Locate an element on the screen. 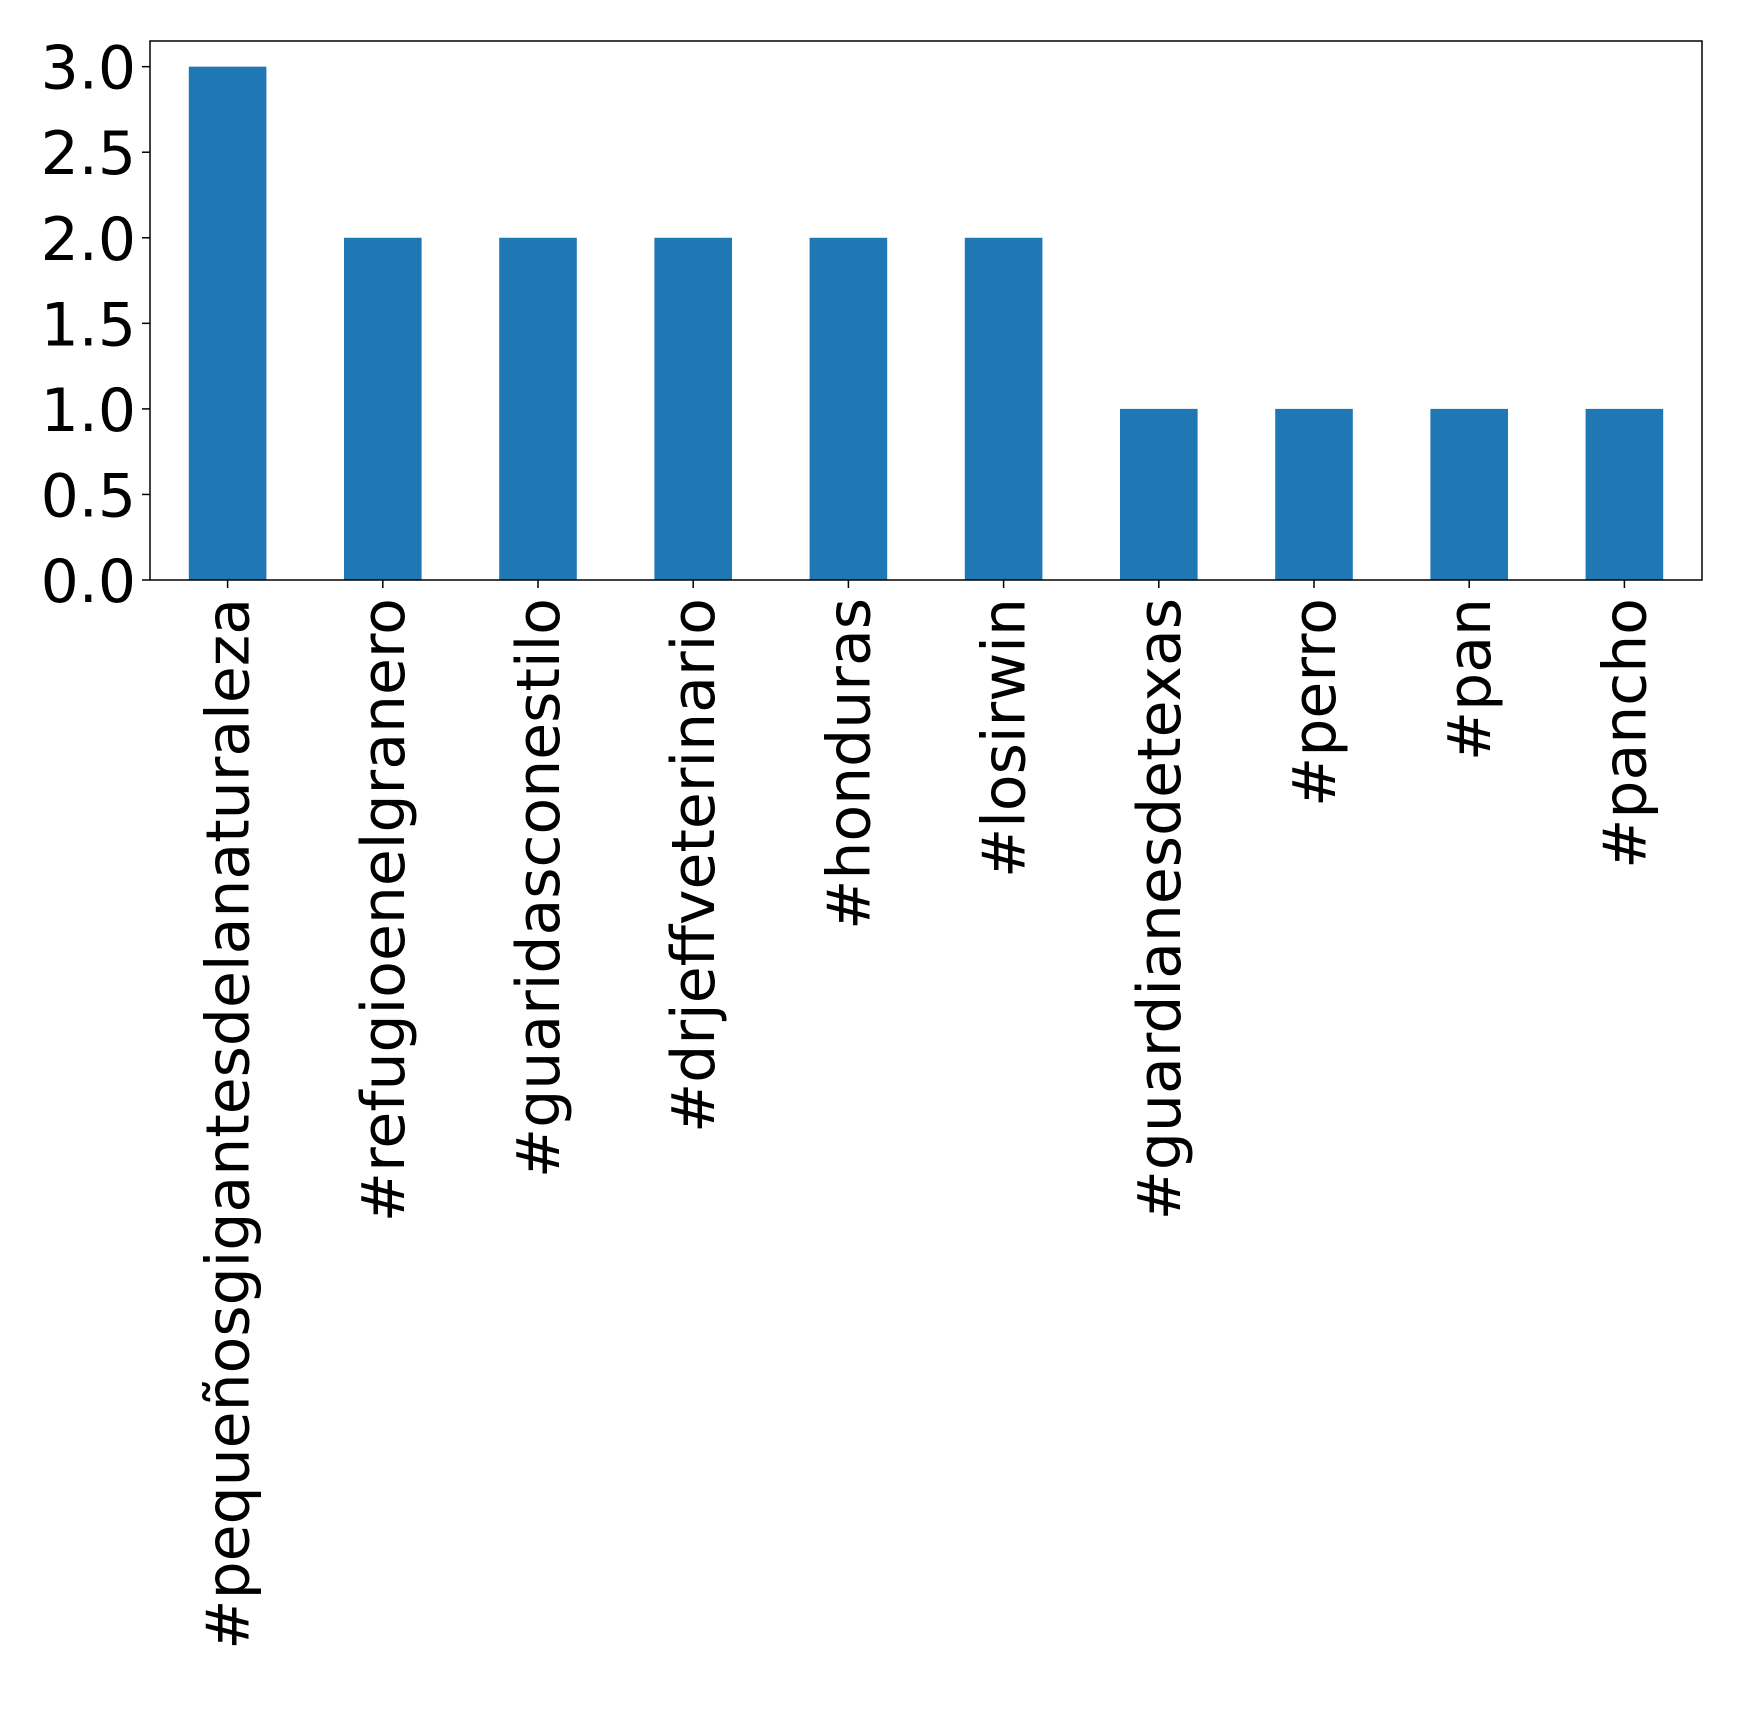 This screenshot has width=1739, height=1723. x-tick-label: #pan is located at coordinates (1470, 679).